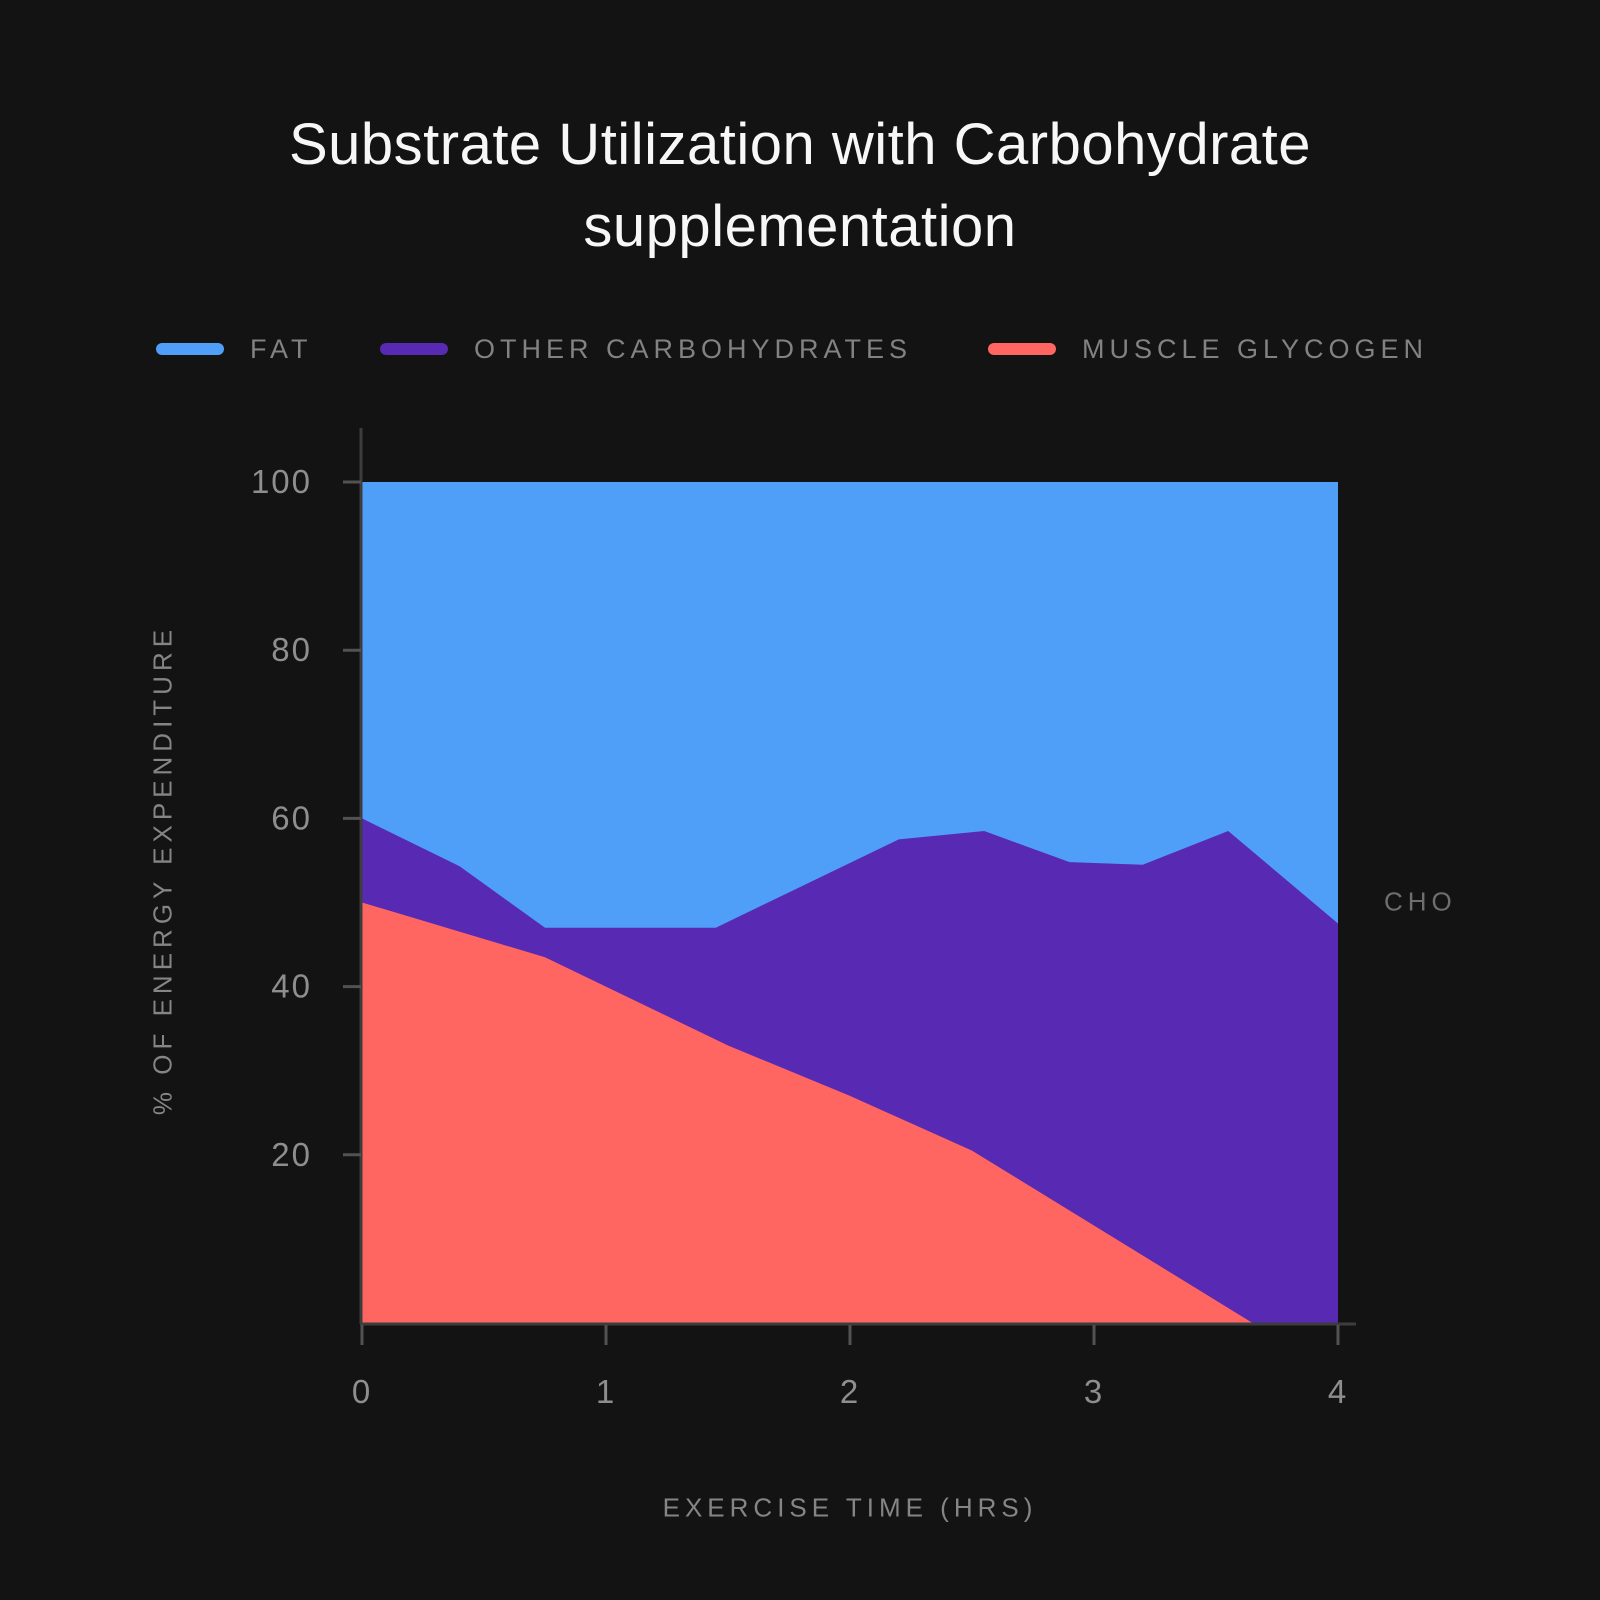  What do you see at coordinates (1255, 348) in the screenshot?
I see `legend-label-muscle-glycogen: MUSCLE GLYCOGEN` at bounding box center [1255, 348].